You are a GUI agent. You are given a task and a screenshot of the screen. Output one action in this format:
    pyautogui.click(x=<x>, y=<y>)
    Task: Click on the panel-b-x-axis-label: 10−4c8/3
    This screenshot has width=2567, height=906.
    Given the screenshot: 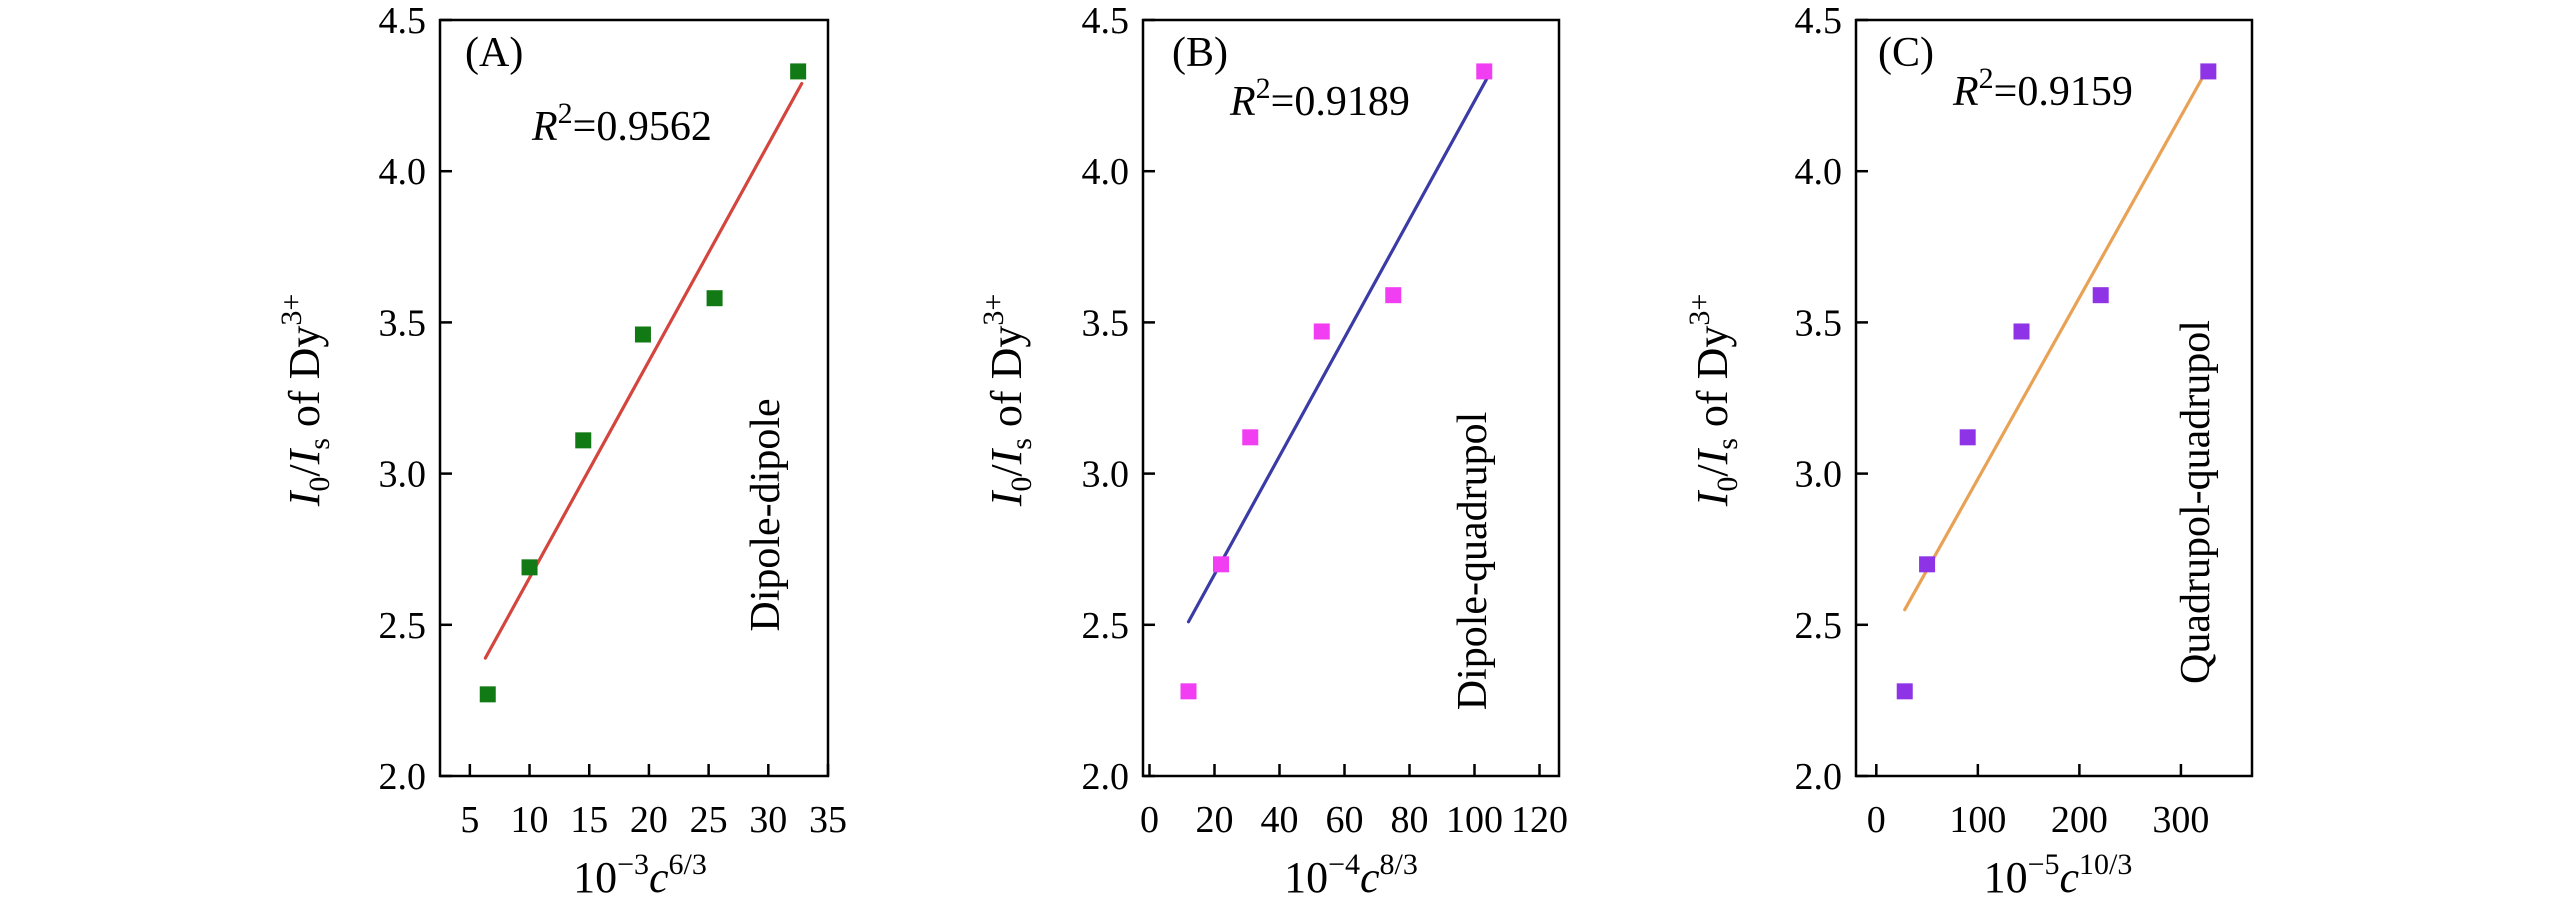 What is the action you would take?
    pyautogui.click(x=1351, y=875)
    